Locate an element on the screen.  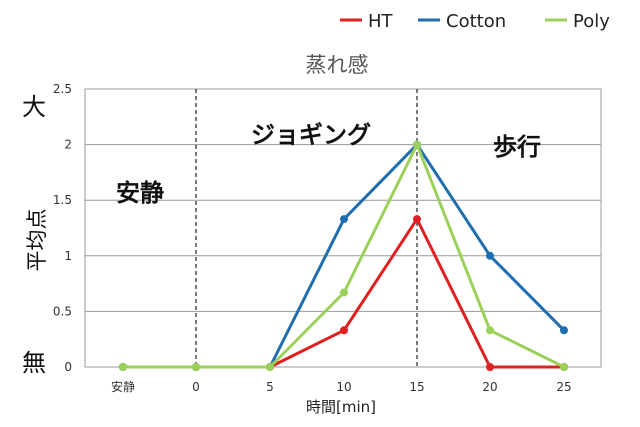
x-tick-label-4: 15 is located at coordinates (416, 387).